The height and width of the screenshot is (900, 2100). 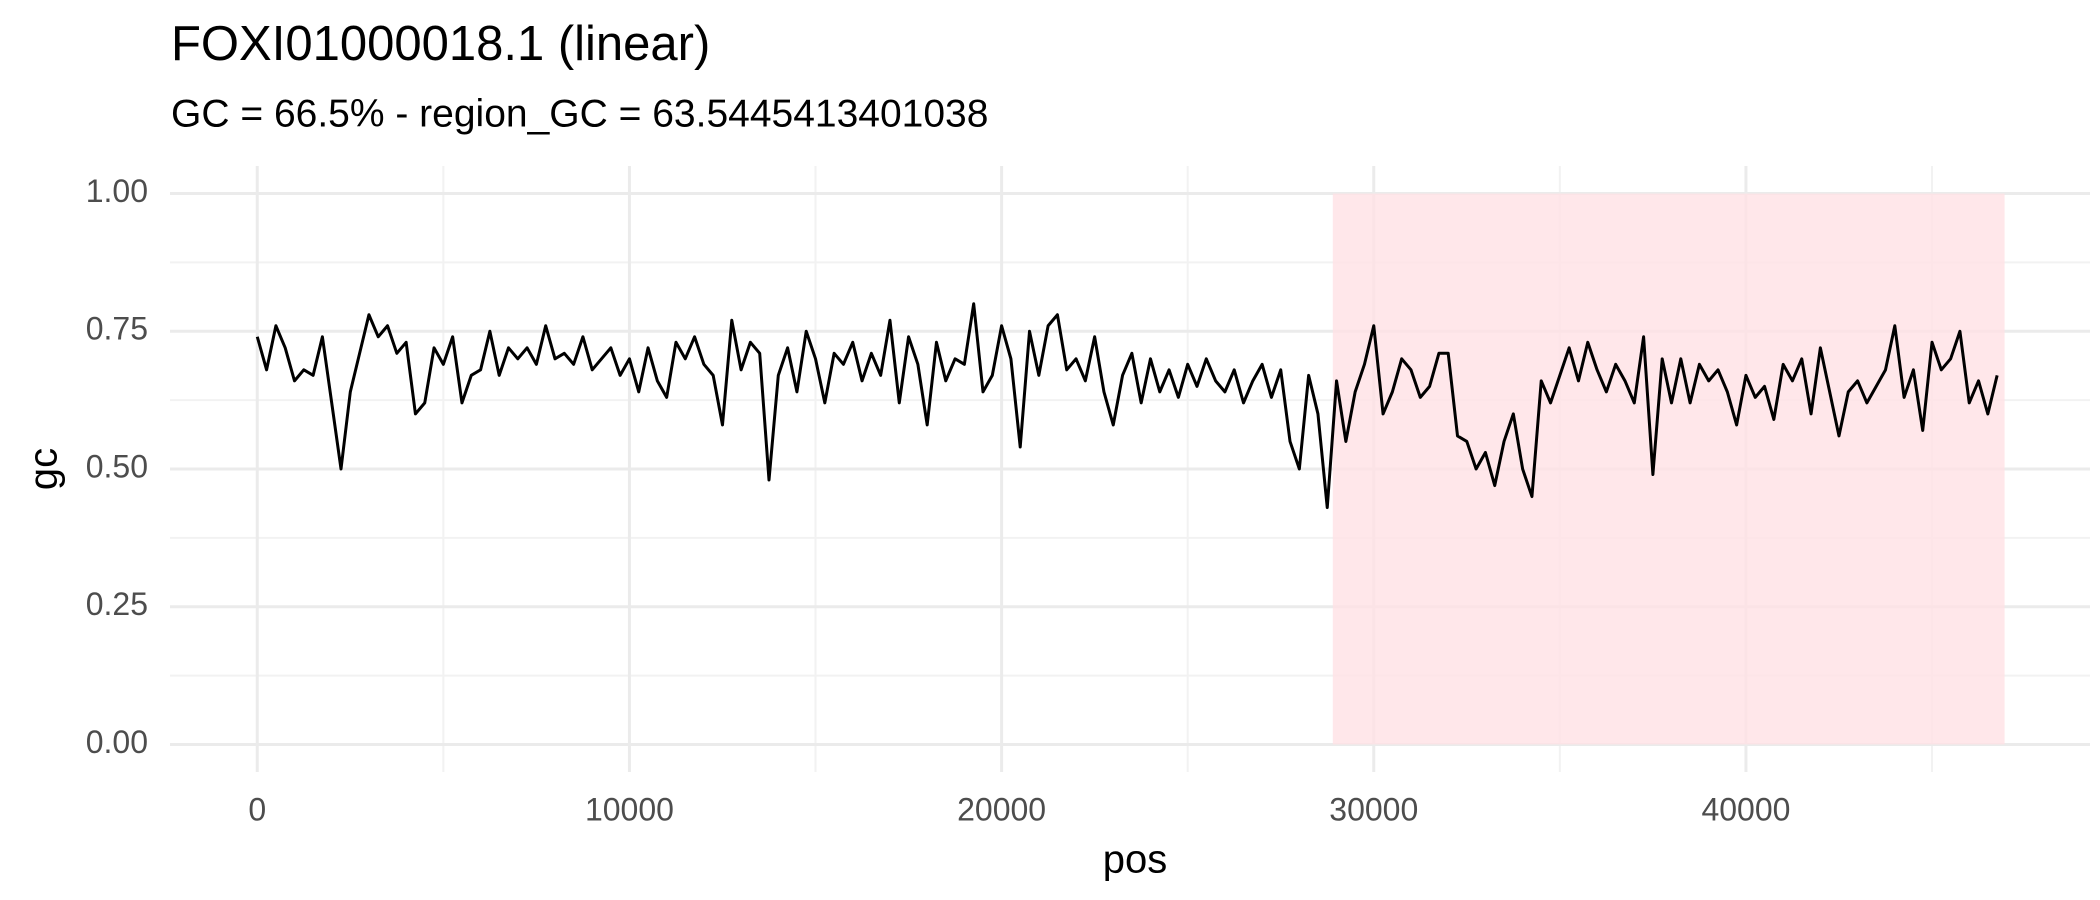 I want to click on x-tick-label: 40000, so click(x=1745, y=809).